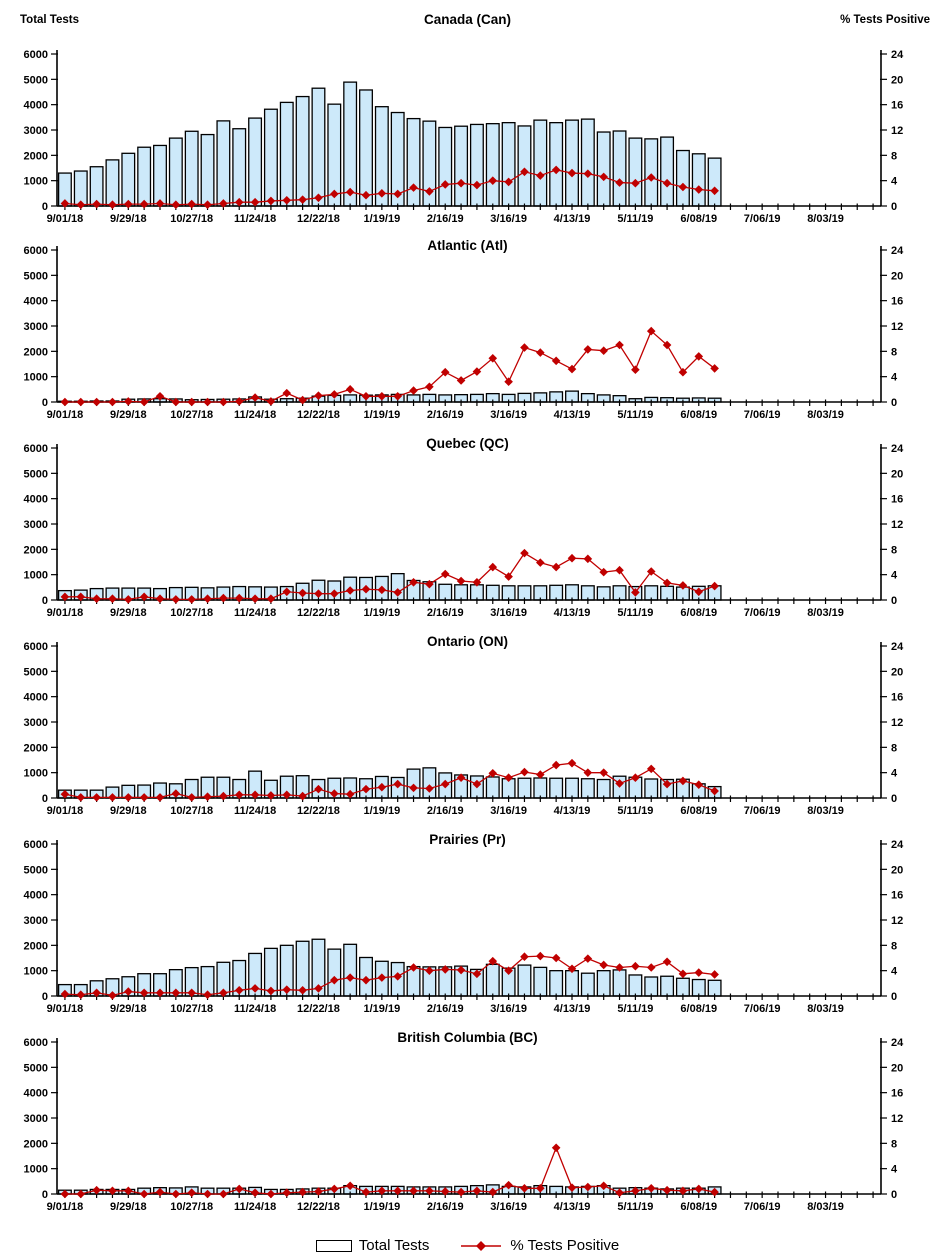 This screenshot has height=1257, width=935. I want to click on svg-text: 11/24/18, so click(255, 415).